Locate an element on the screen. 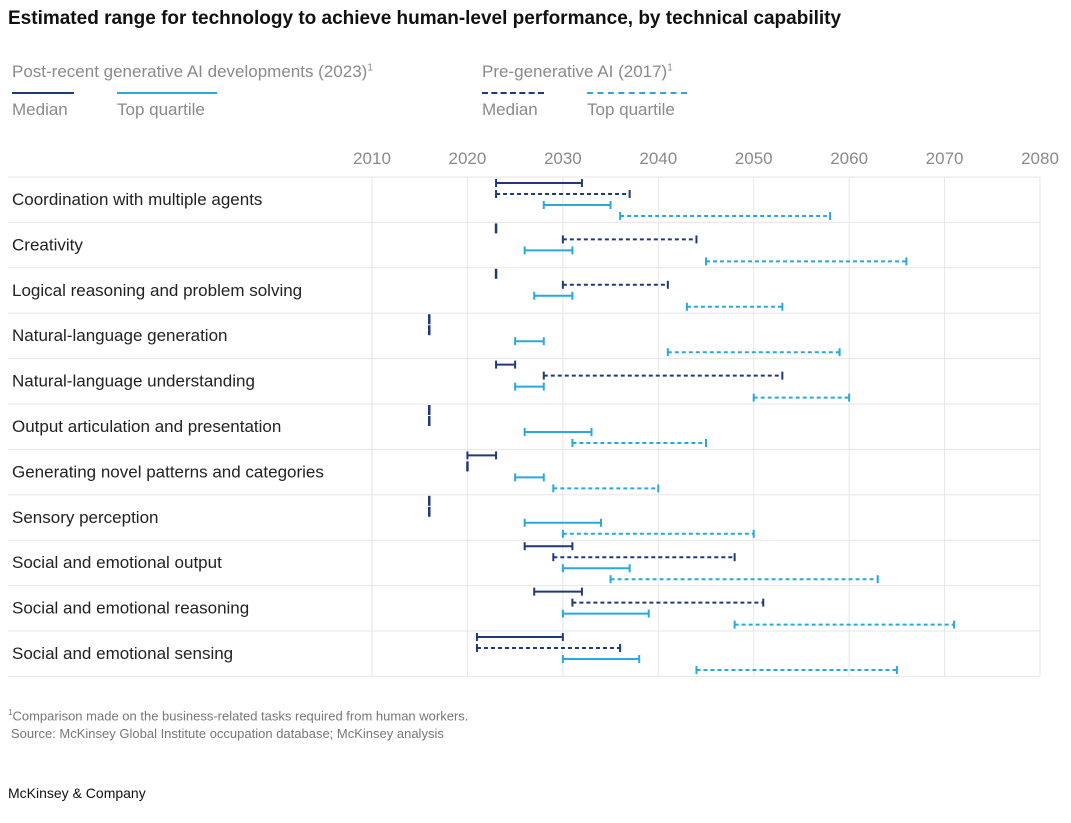 The width and height of the screenshot is (1071, 823). legend-pre-title: Pre-generative AI (2017)1 is located at coordinates (577, 72).